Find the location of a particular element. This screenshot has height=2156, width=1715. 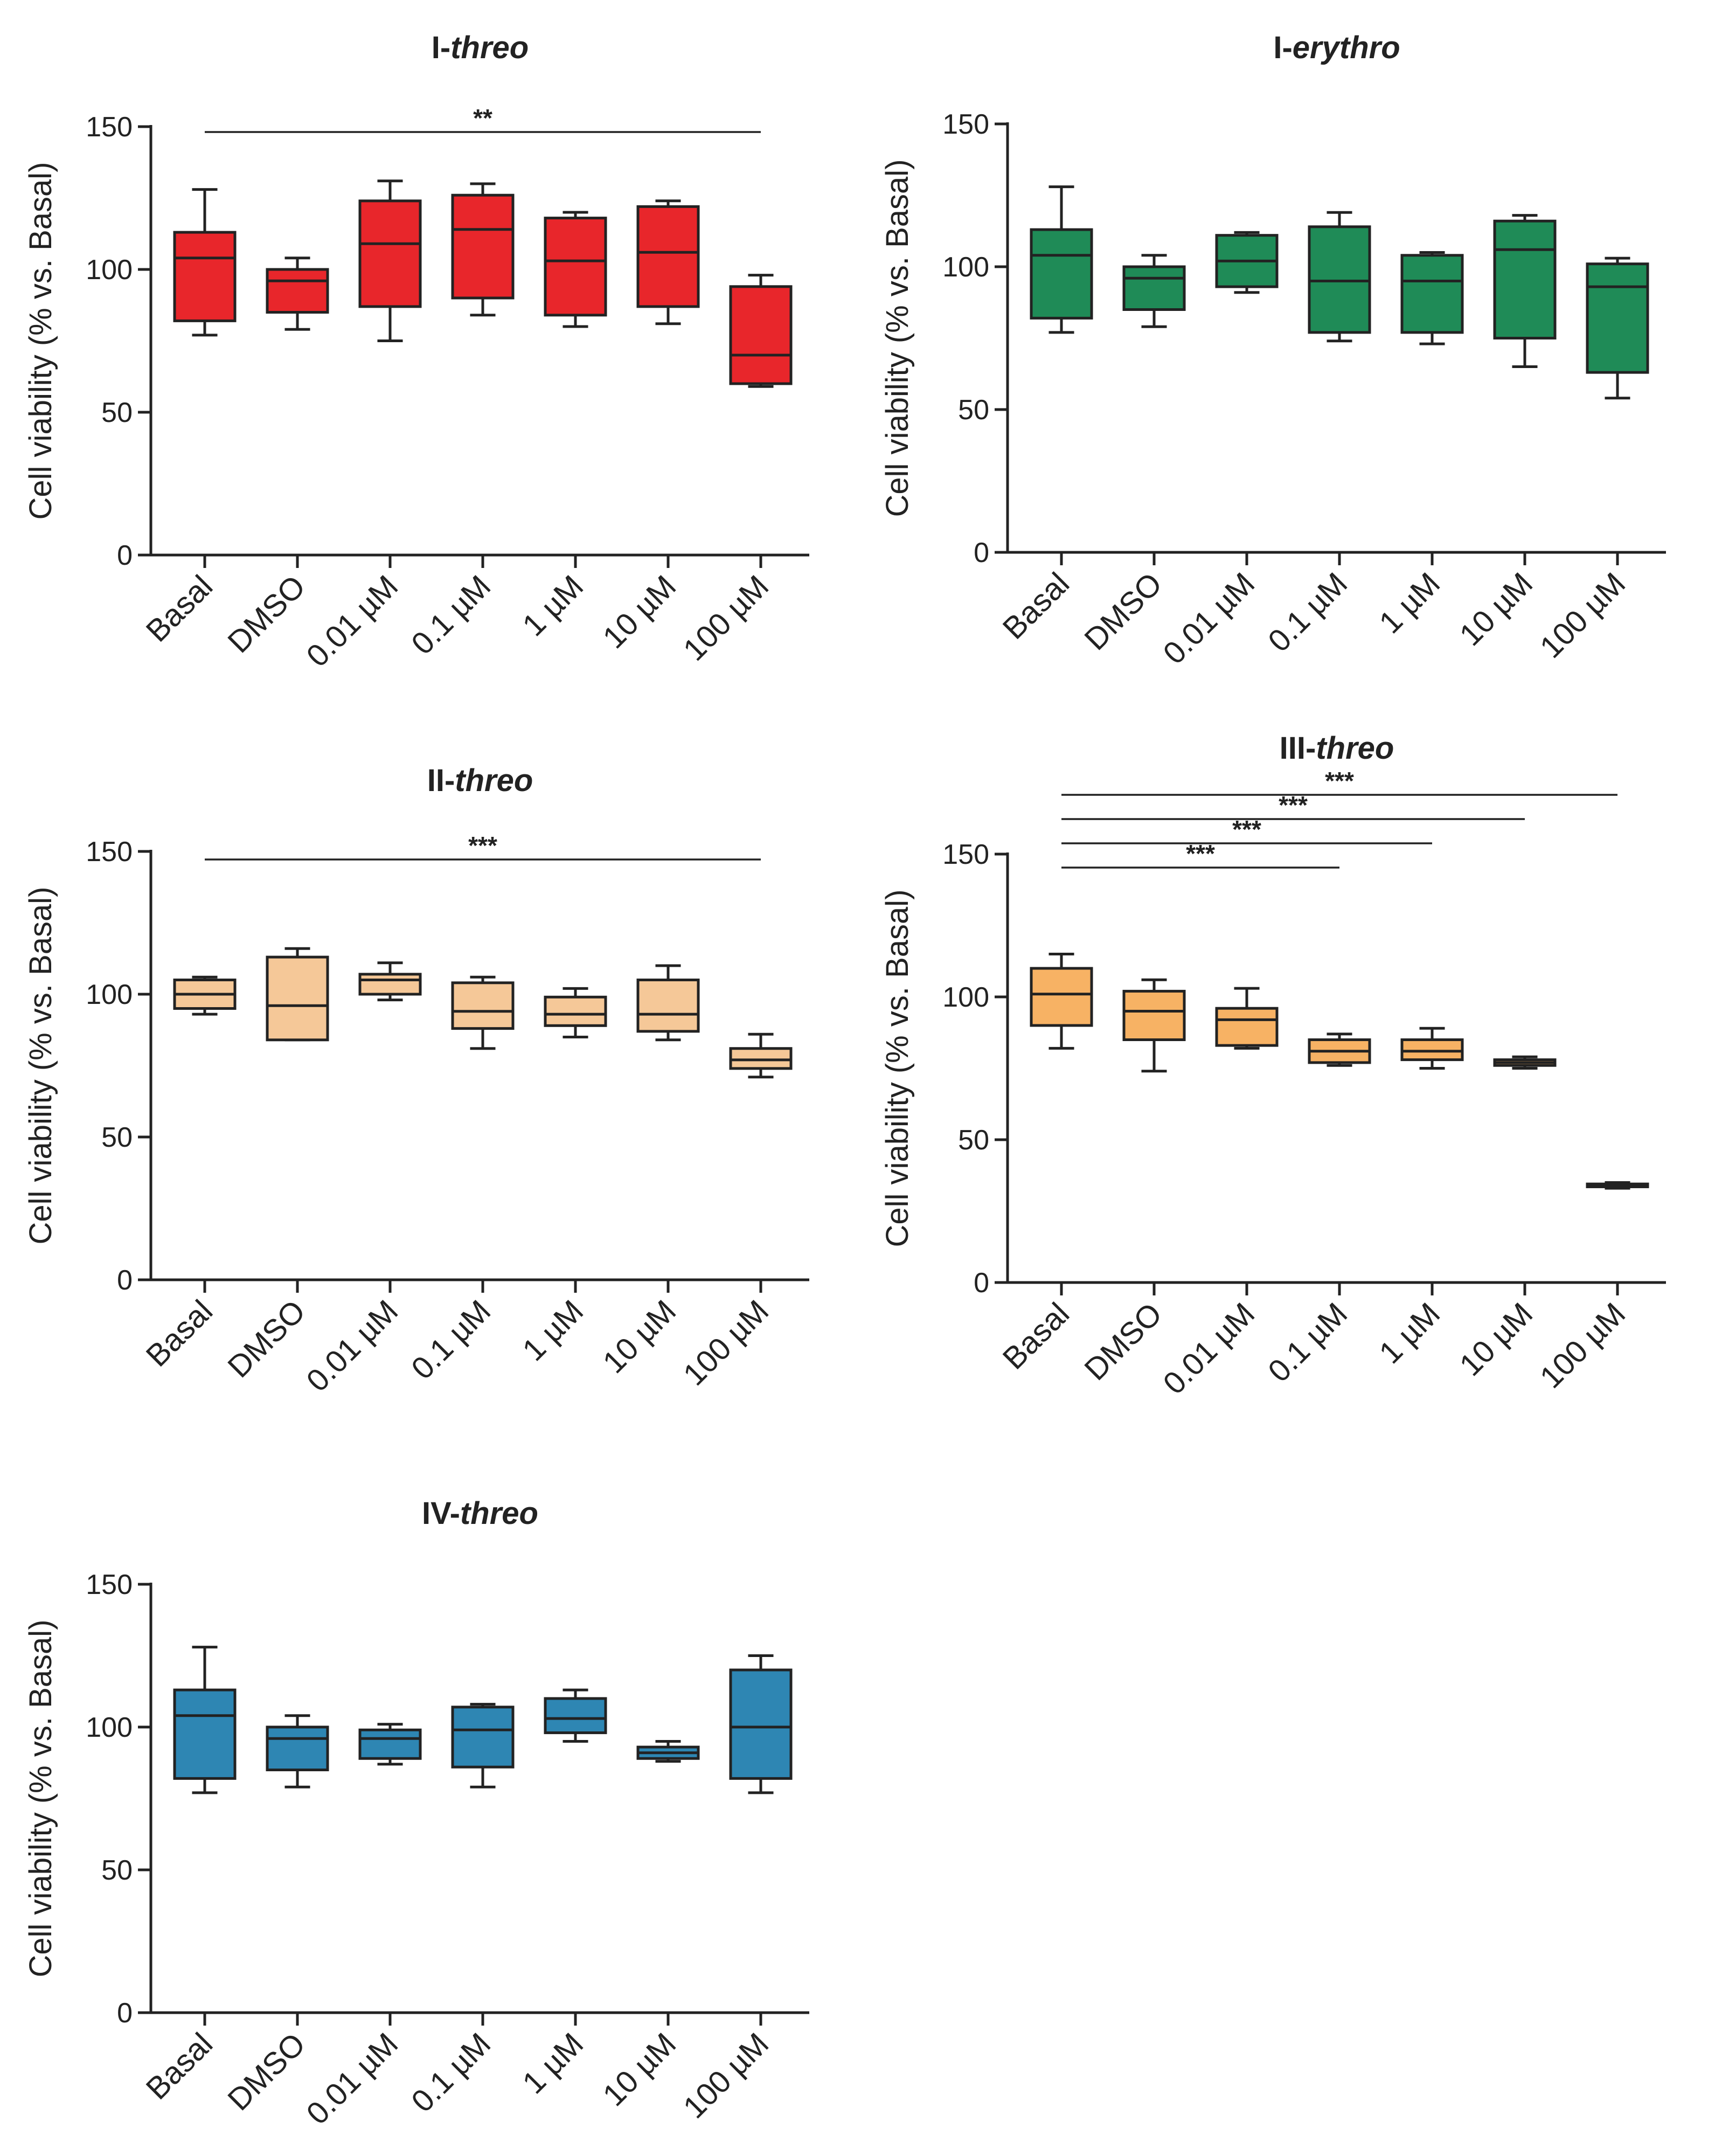

chart-title: III-threo is located at coordinates (1337, 748).